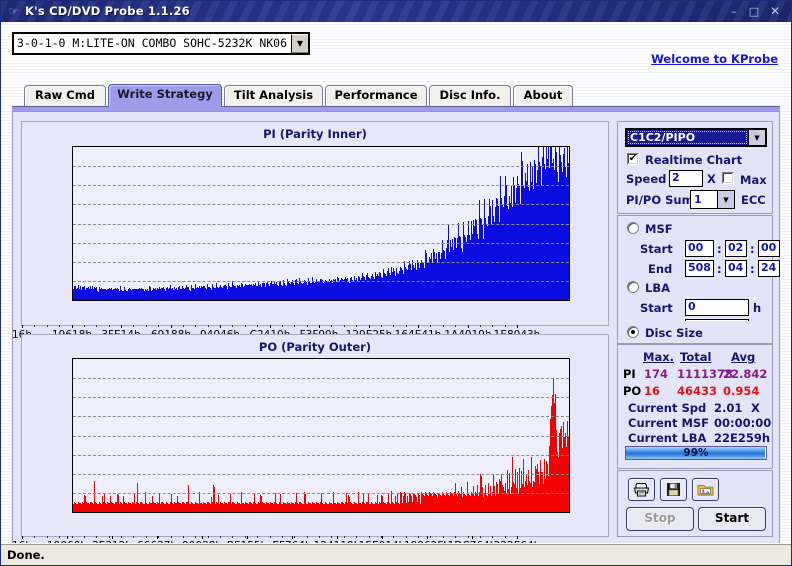  Describe the element at coordinates (696, 357) in the screenshot. I see `stats-header-total: Total` at that location.